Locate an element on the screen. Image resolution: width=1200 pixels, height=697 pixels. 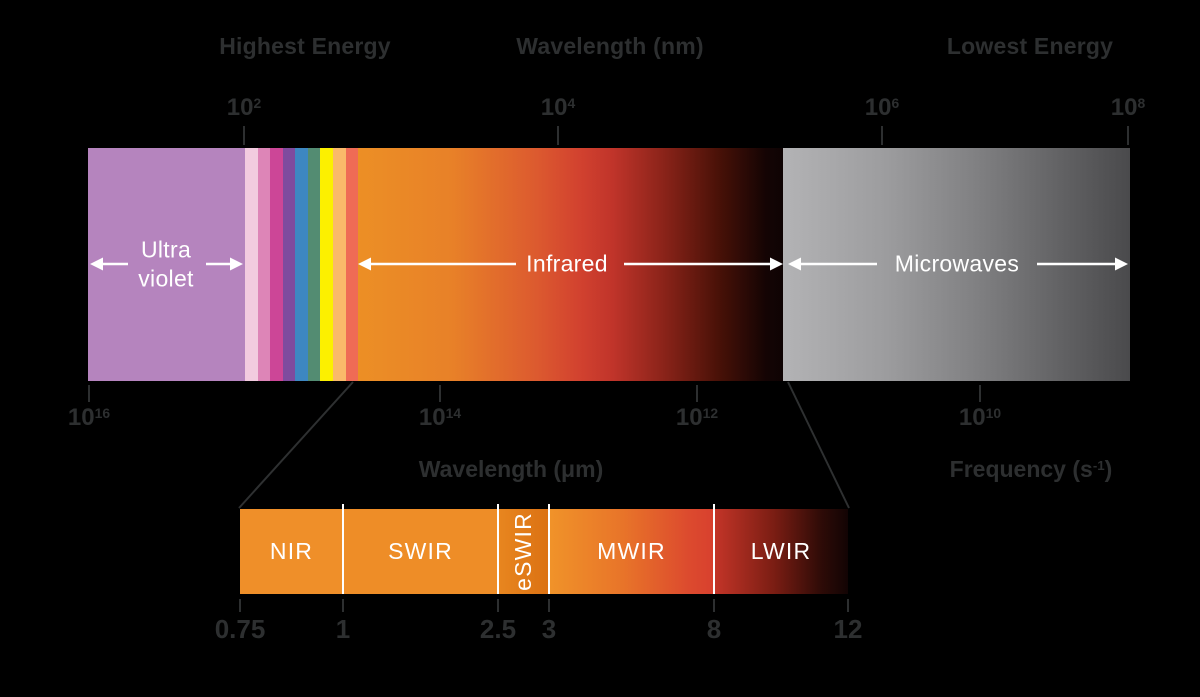
detail-tick-2-5-mark is located at coordinates (498, 605).